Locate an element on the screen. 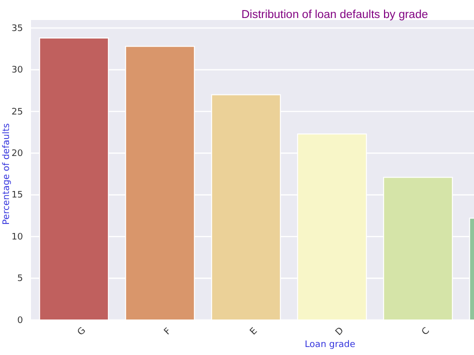 The image size is (474, 355). y-tick-label: 20 is located at coordinates (18, 154).